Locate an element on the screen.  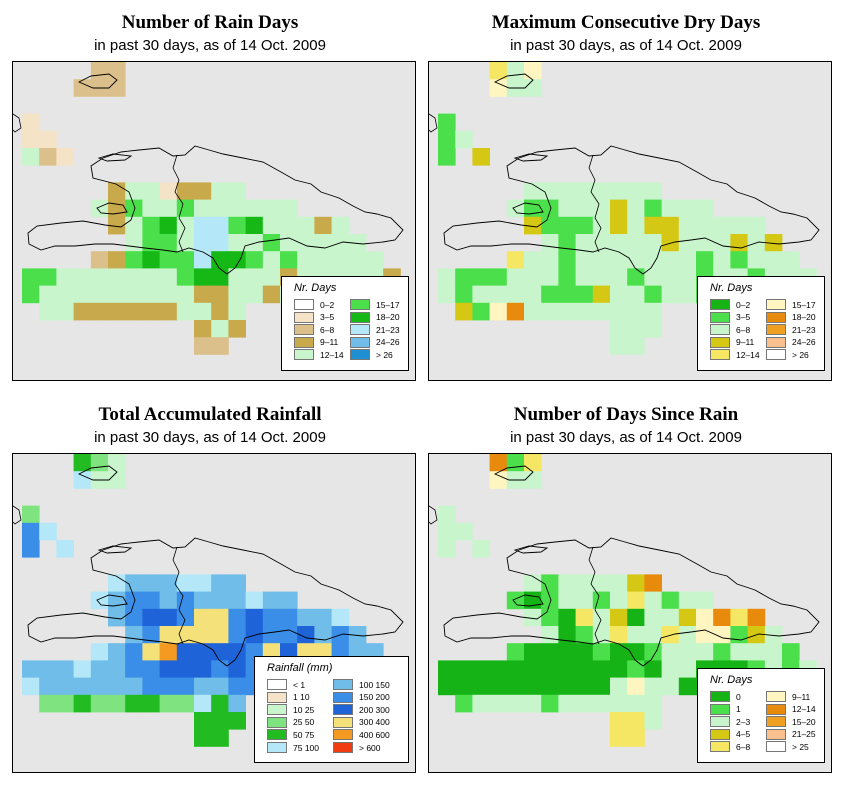
panel-title: Number of Rain Days is located at coordinates (210, 22).